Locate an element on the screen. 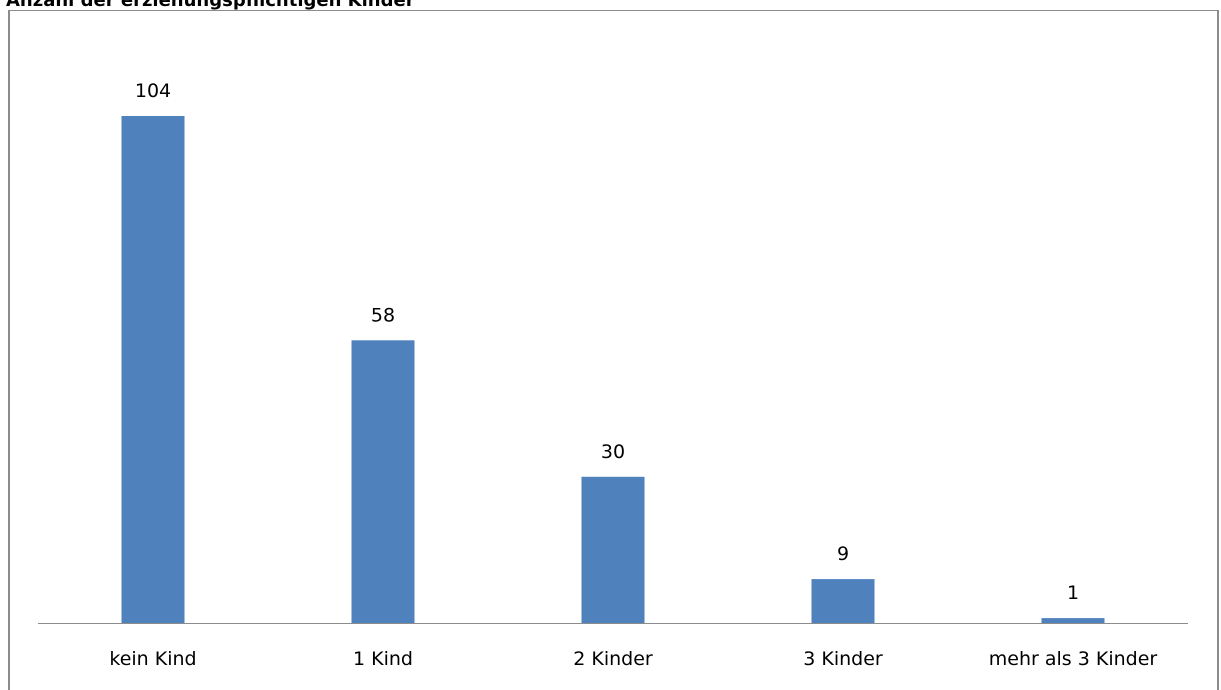 Image resolution: width=1221 pixels, height=690 pixels. data-label-3: 9 is located at coordinates (843, 554).